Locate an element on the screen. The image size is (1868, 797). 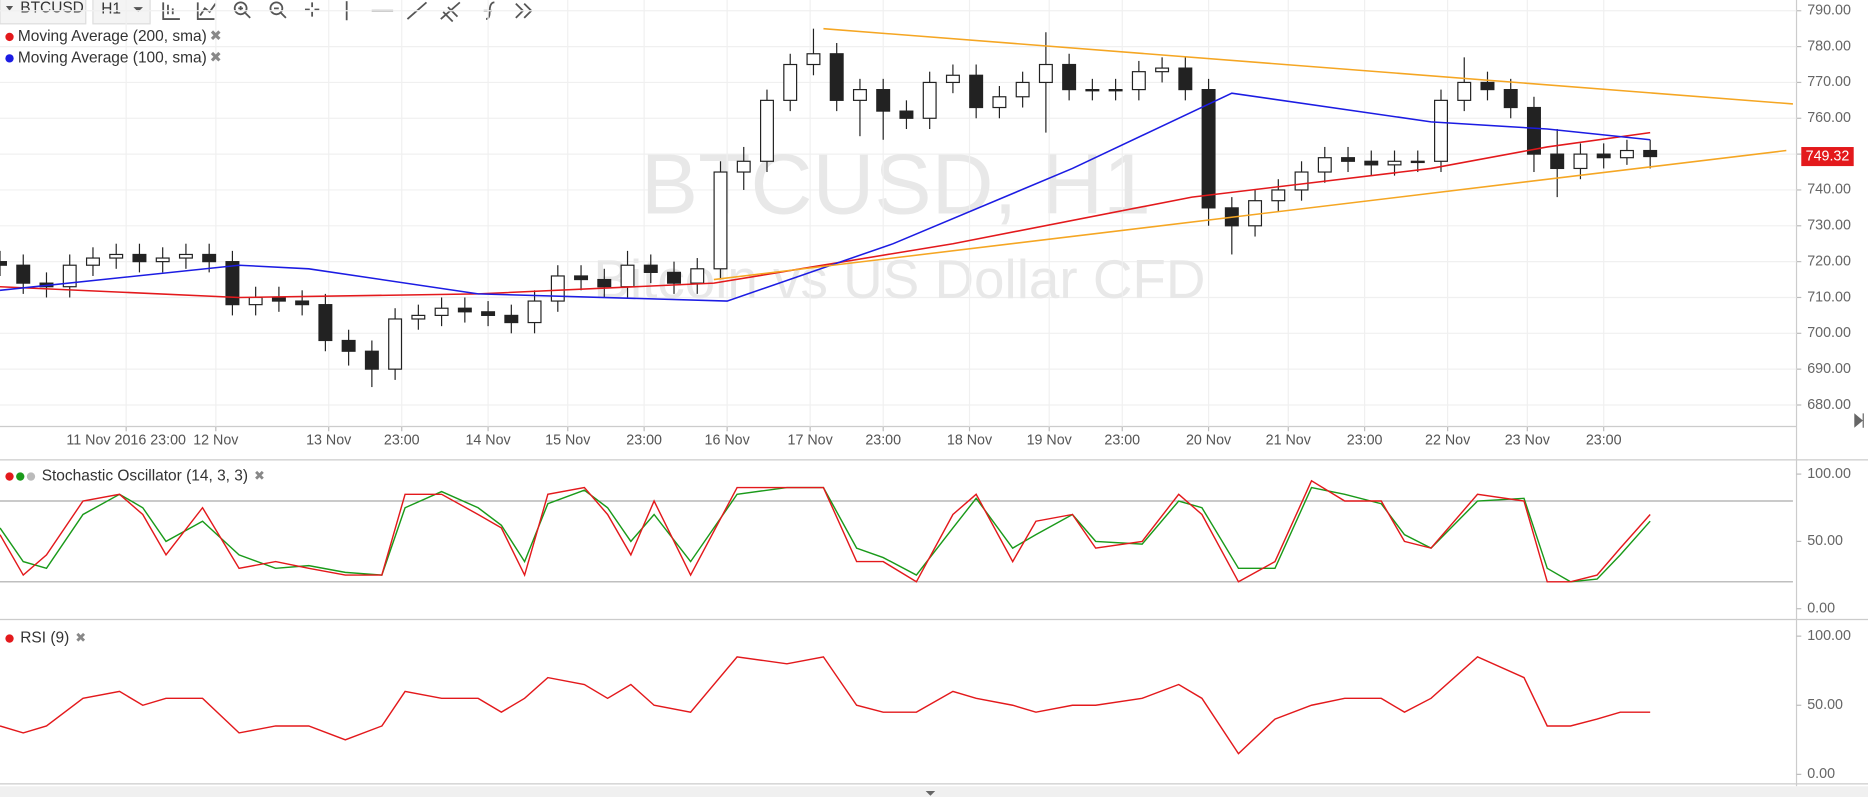
pane-title: RSI (9) is located at coordinates (44, 638).